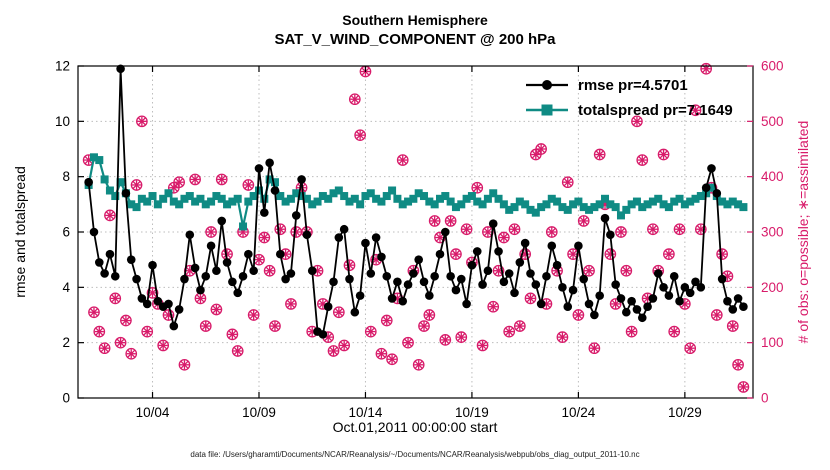 This screenshot has height=470, width=830. Describe the element at coordinates (547, 110) in the screenshot. I see `legend-marker-totalspread-icon` at that location.